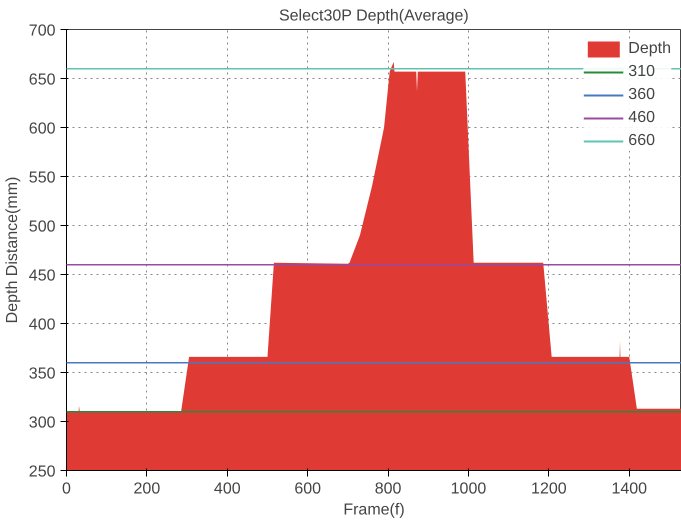  I want to click on y-tick-label: 250, so click(42, 472).